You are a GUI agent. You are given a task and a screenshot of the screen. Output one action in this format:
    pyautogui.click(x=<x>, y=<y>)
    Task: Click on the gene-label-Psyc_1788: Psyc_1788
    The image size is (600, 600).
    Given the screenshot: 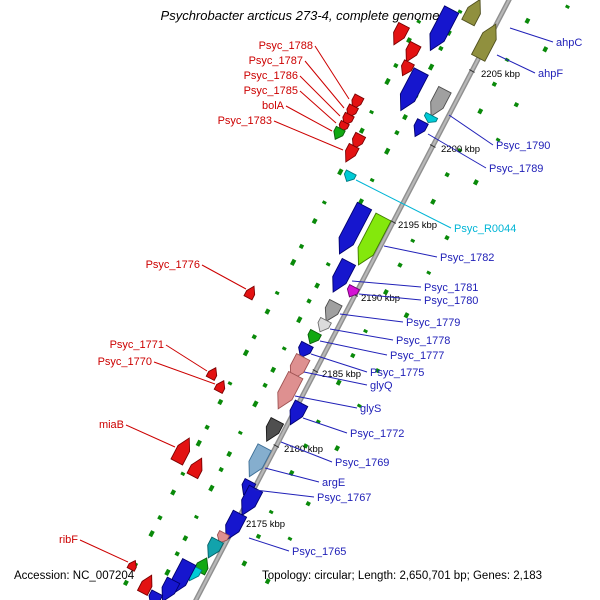 What is the action you would take?
    pyautogui.click(x=286, y=46)
    